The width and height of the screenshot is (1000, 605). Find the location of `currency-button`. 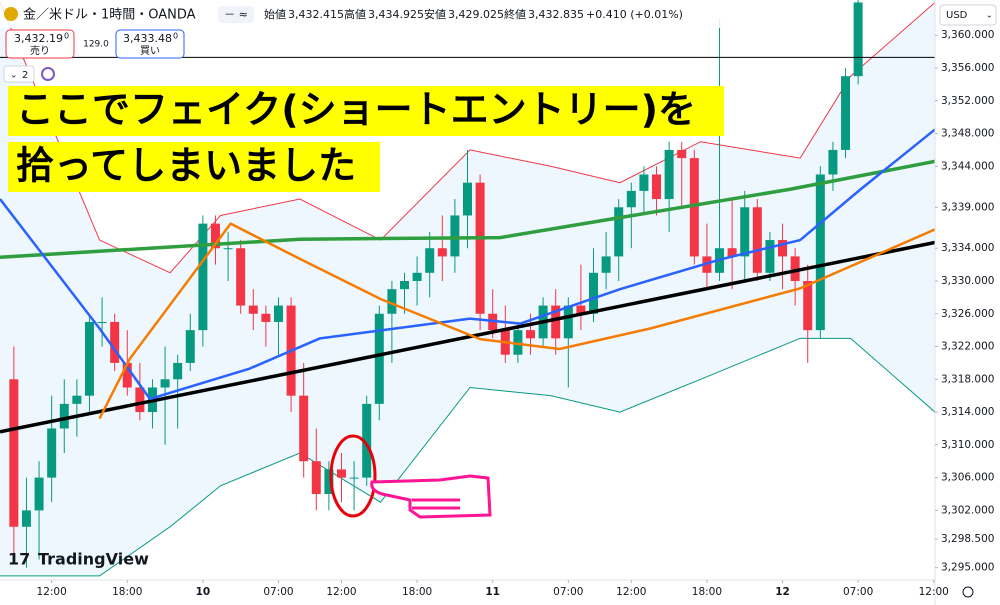

currency-button is located at coordinates (968, 15).